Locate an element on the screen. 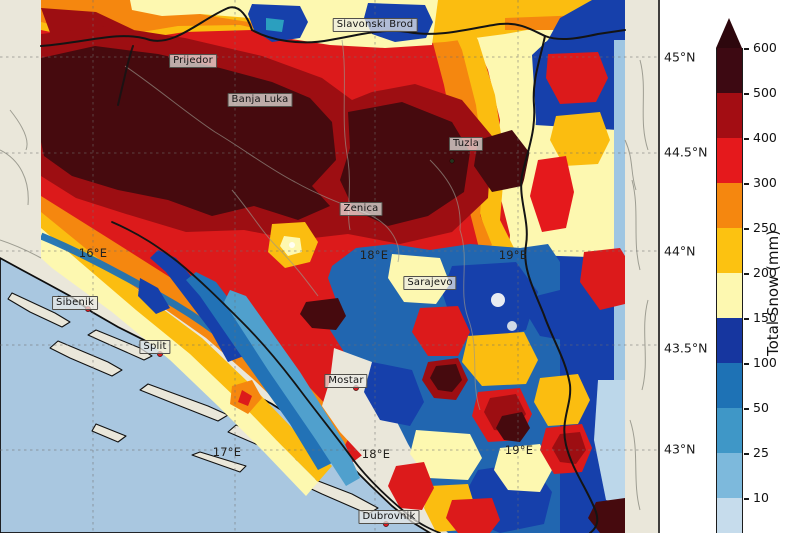  colorbar-title: Total Snow (mm) is located at coordinates (773, 293).